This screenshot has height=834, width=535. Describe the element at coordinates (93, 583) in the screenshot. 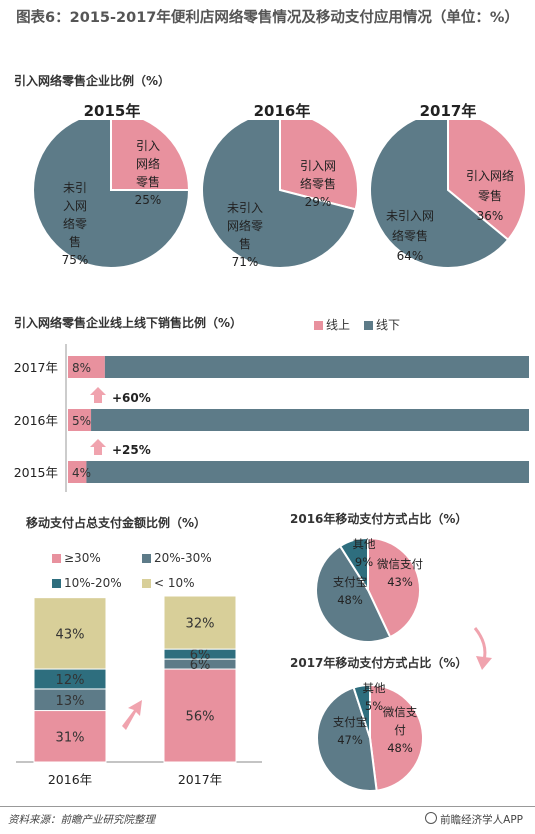

I see `legend-10-20-label: 10%-20%` at that location.